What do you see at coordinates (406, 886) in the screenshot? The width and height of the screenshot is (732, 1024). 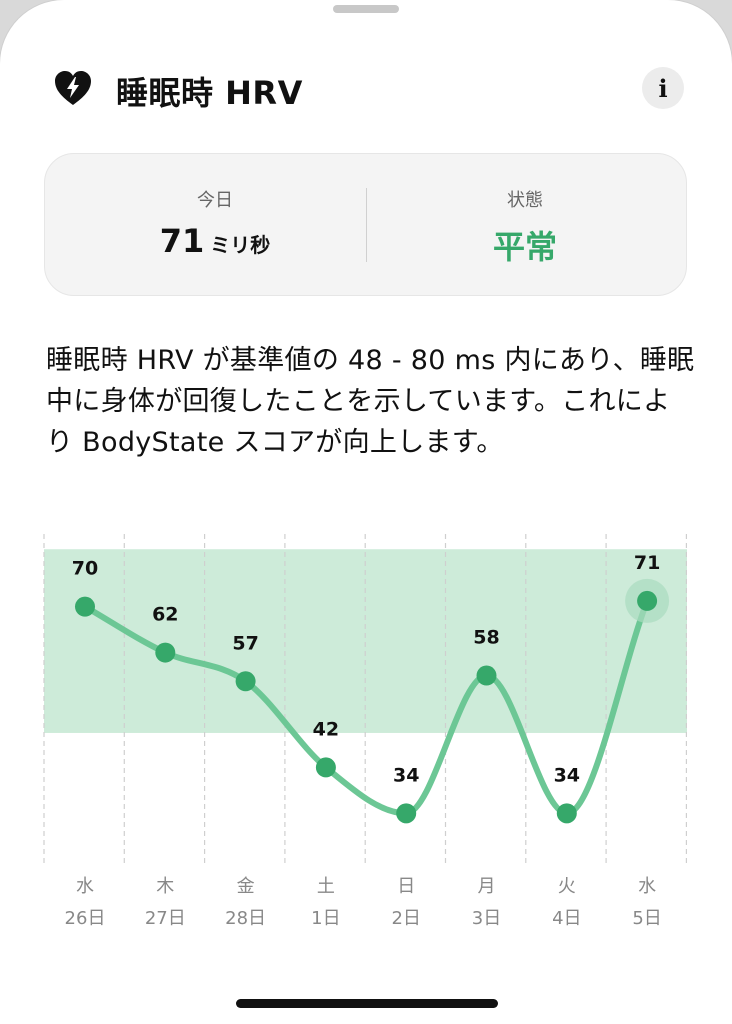 I see `x-weekday-label: 日` at bounding box center [406, 886].